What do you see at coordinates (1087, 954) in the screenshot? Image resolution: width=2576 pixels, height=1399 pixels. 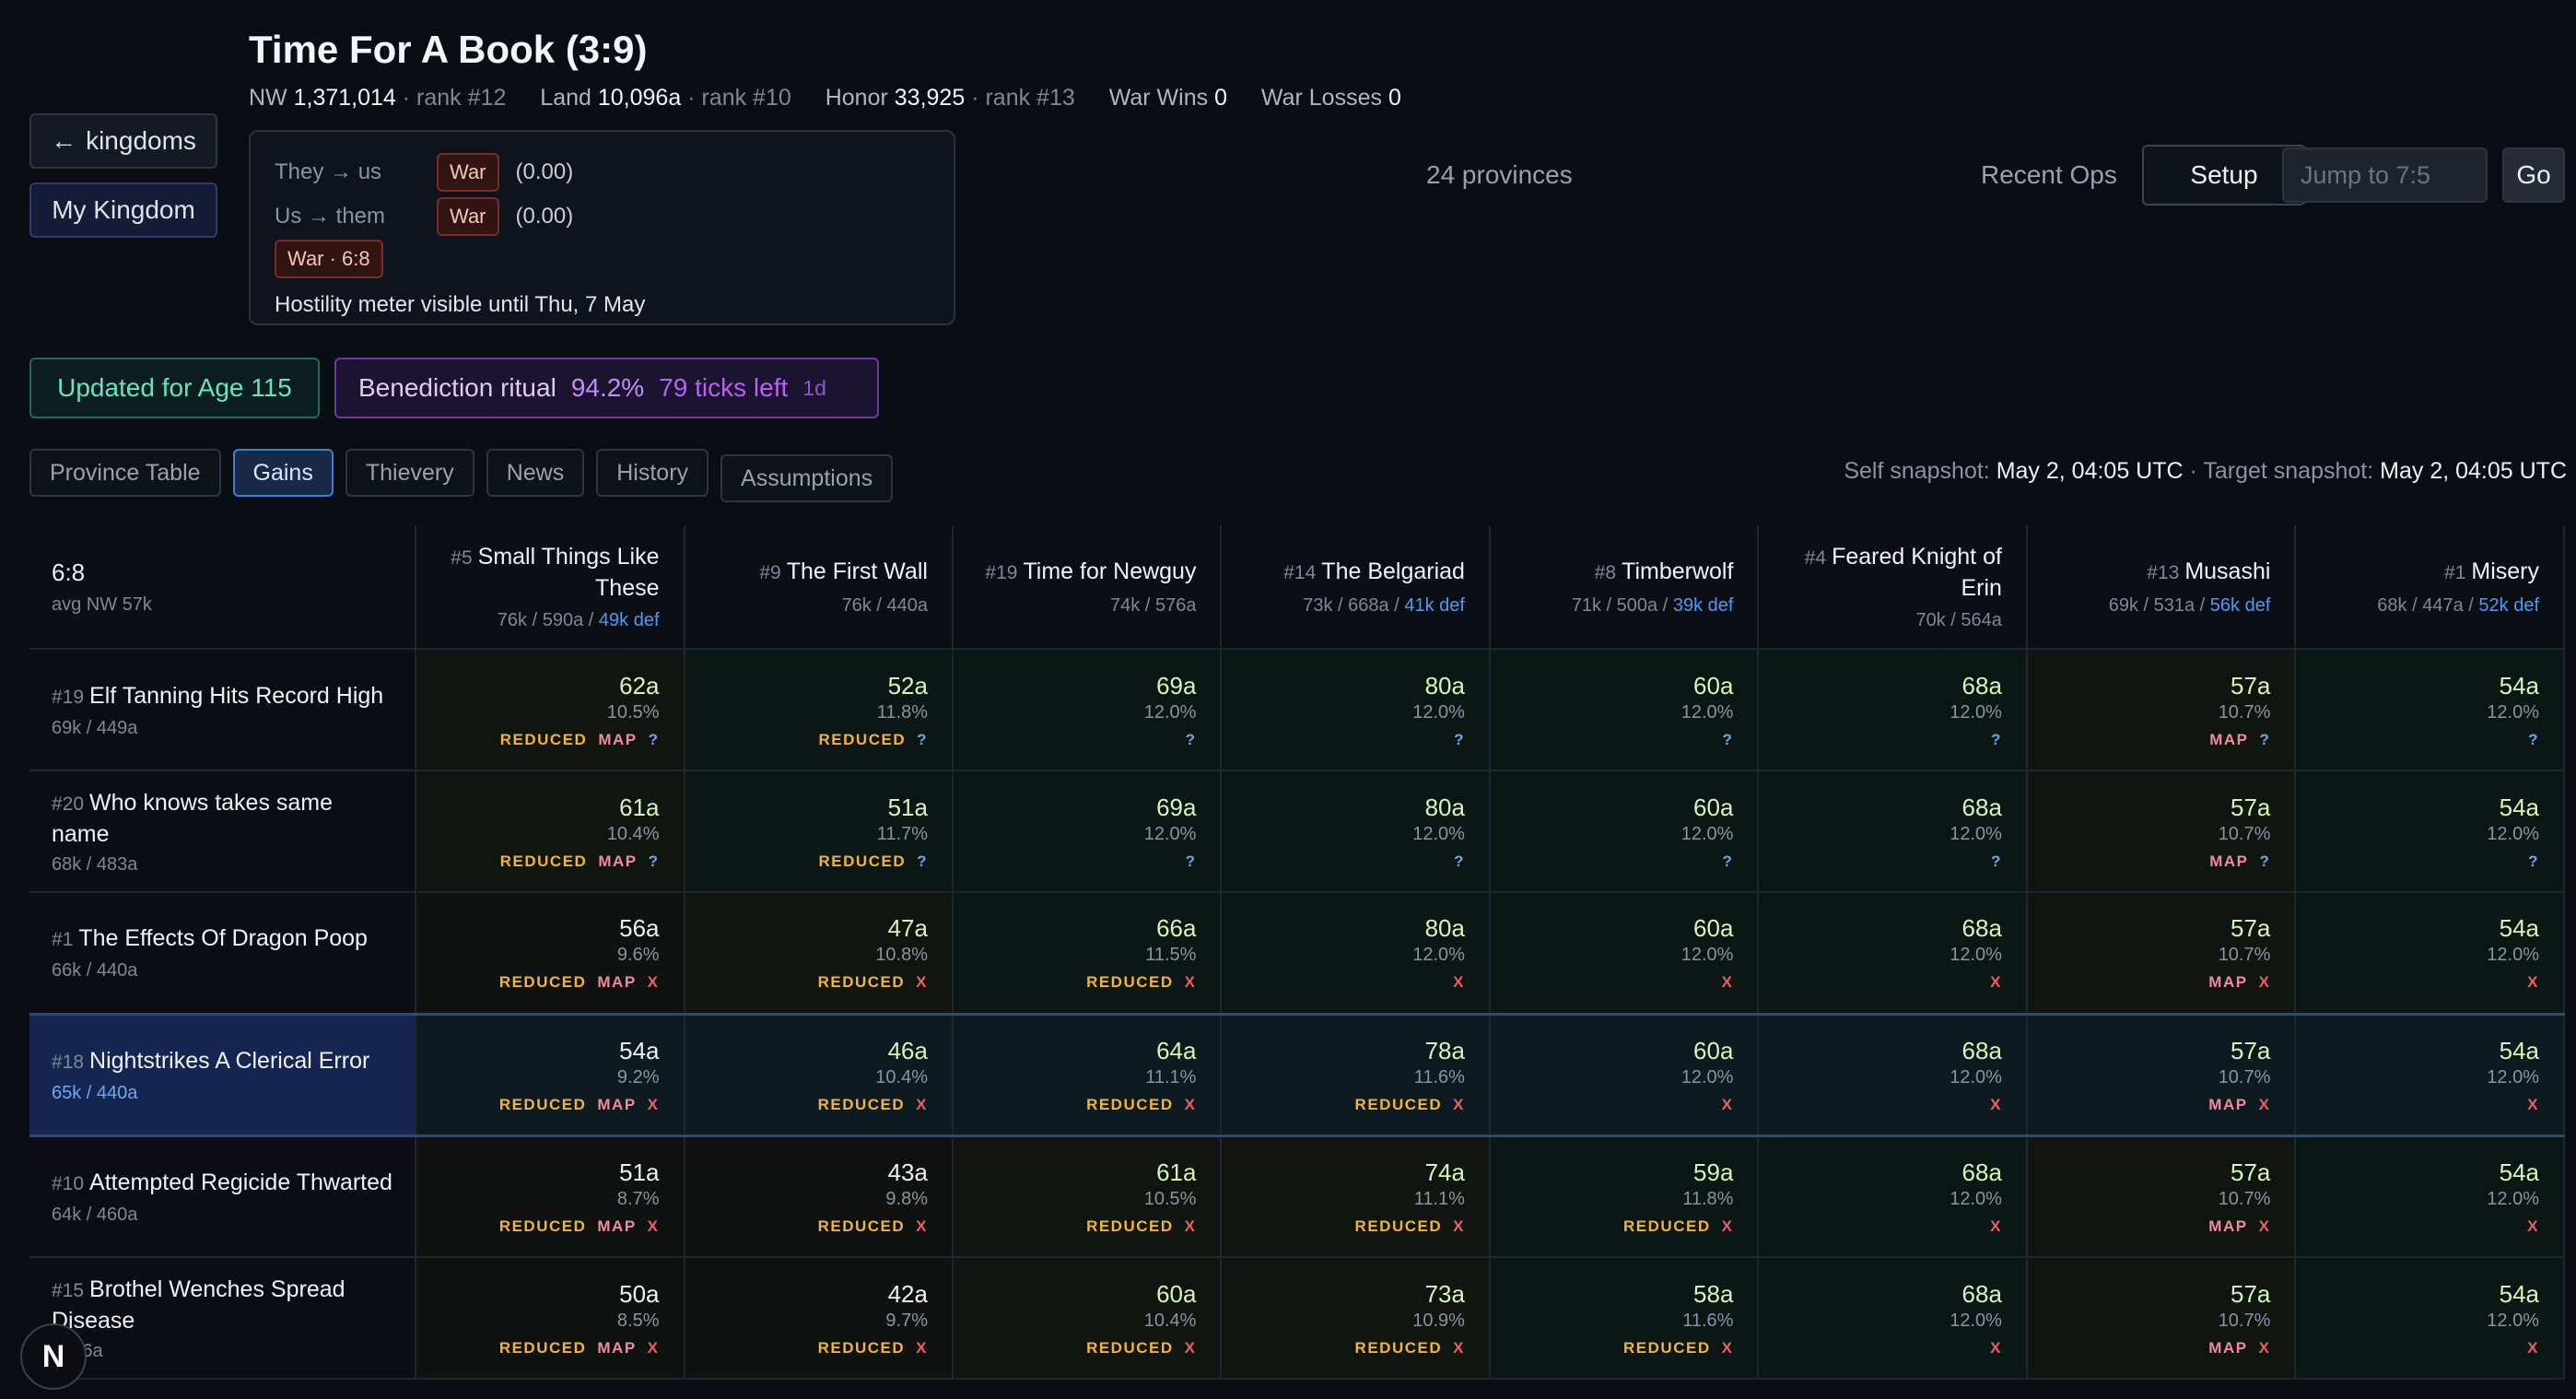 I see `gain-cell: 66a 11.5% REDUCED X` at bounding box center [1087, 954].